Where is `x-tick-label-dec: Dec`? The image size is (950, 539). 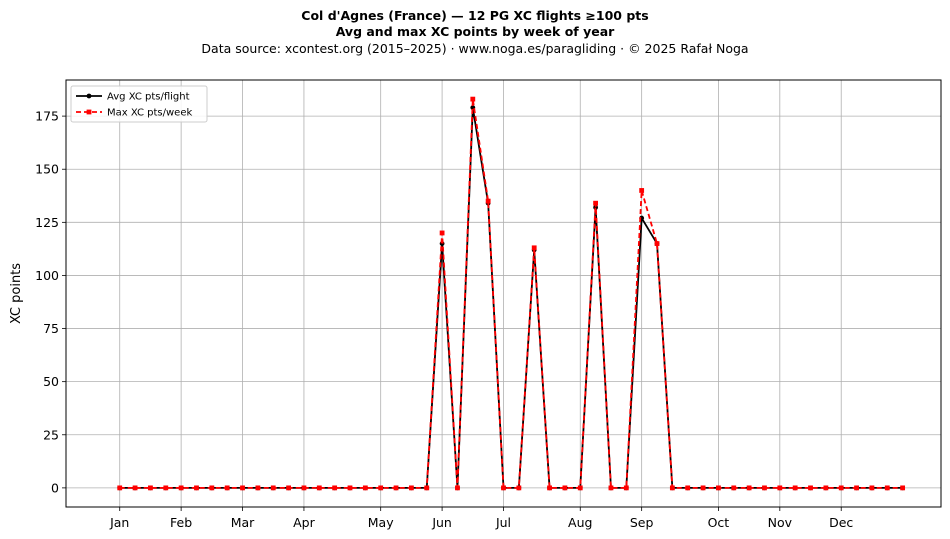
x-tick-label-dec: Dec is located at coordinates (841, 522).